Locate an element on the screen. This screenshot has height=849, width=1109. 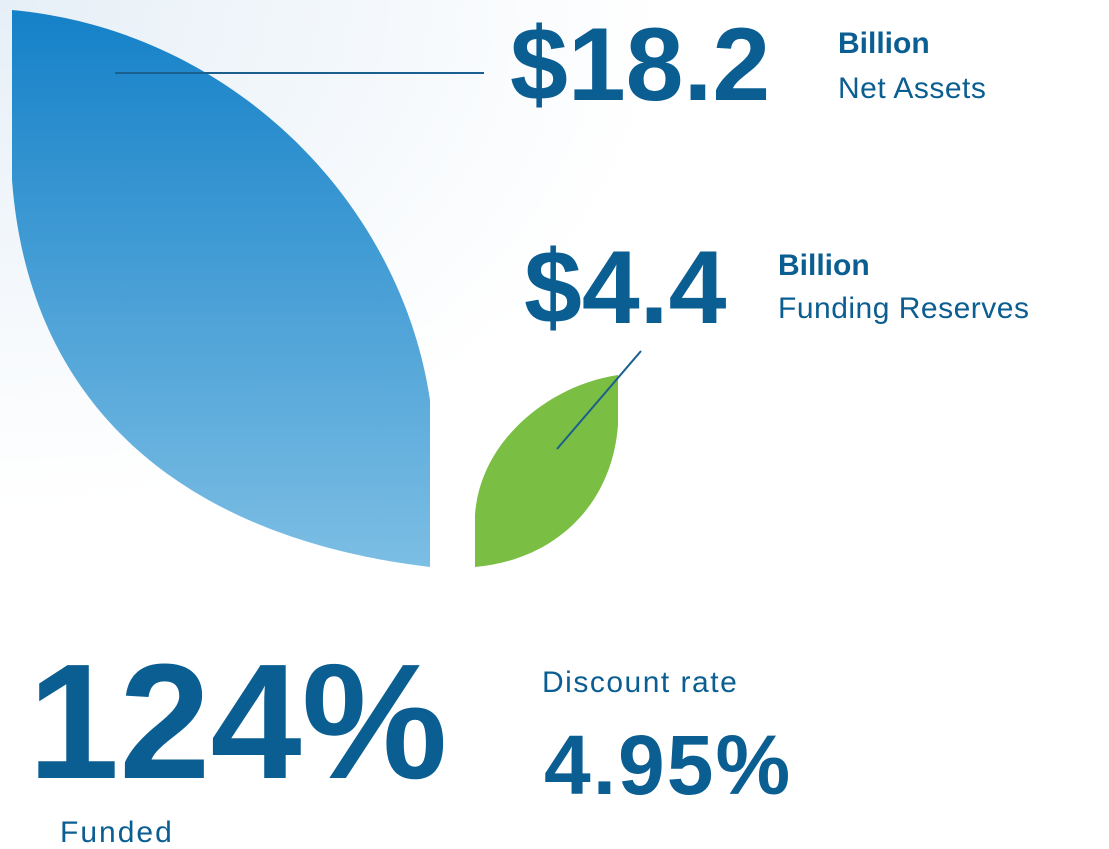
funded-amount: 124% is located at coordinates (237, 721).